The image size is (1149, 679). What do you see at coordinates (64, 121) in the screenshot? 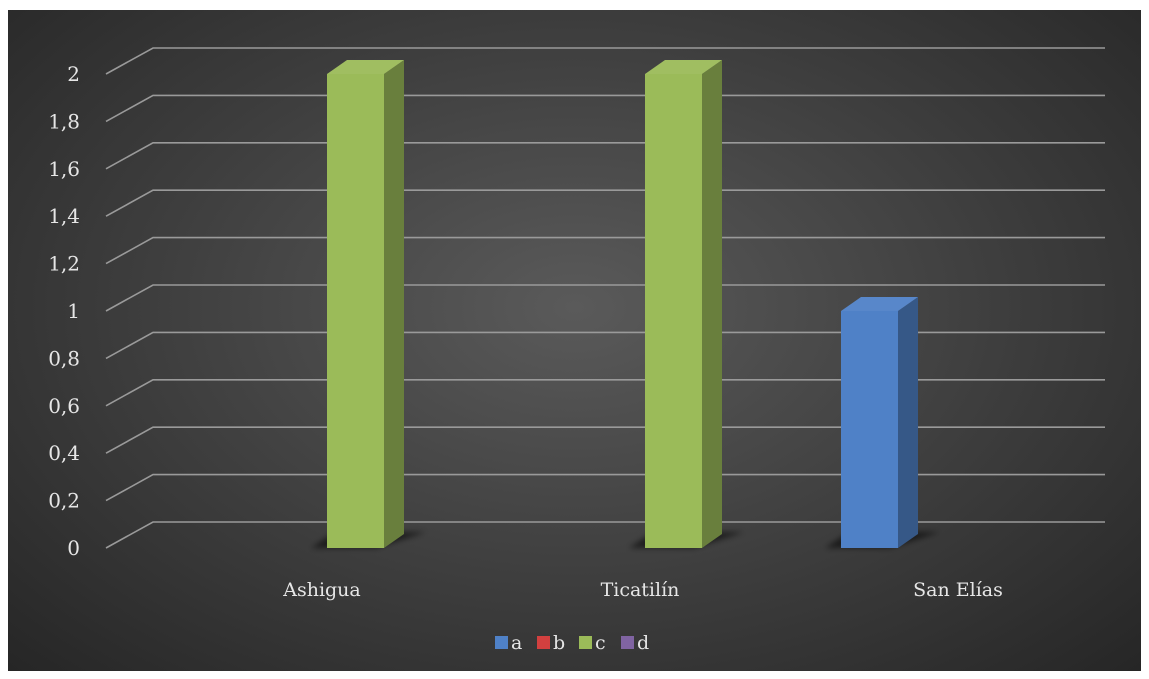
I see `y-tick-label: 1,8` at bounding box center [64, 121].